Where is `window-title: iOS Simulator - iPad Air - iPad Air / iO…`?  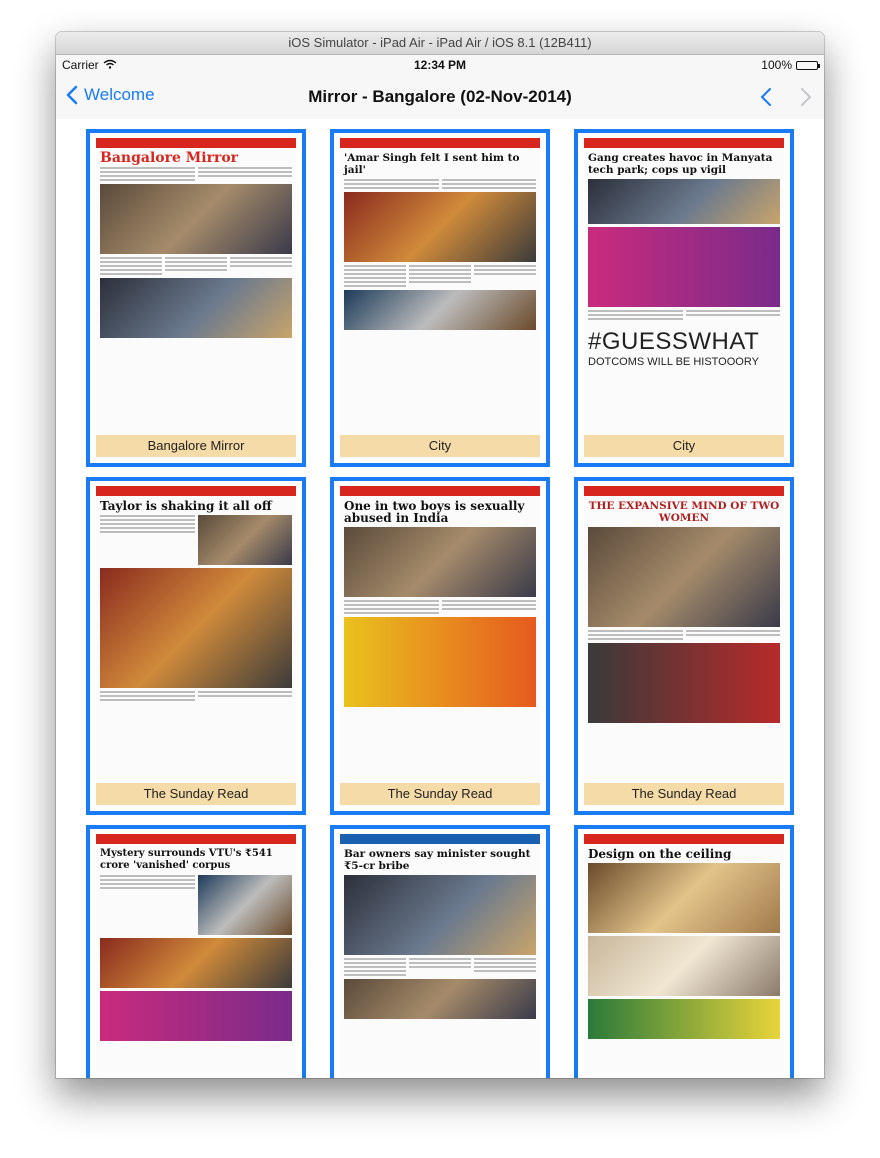 window-title: iOS Simulator - iPad Air - iPad Air / iO… is located at coordinates (440, 43).